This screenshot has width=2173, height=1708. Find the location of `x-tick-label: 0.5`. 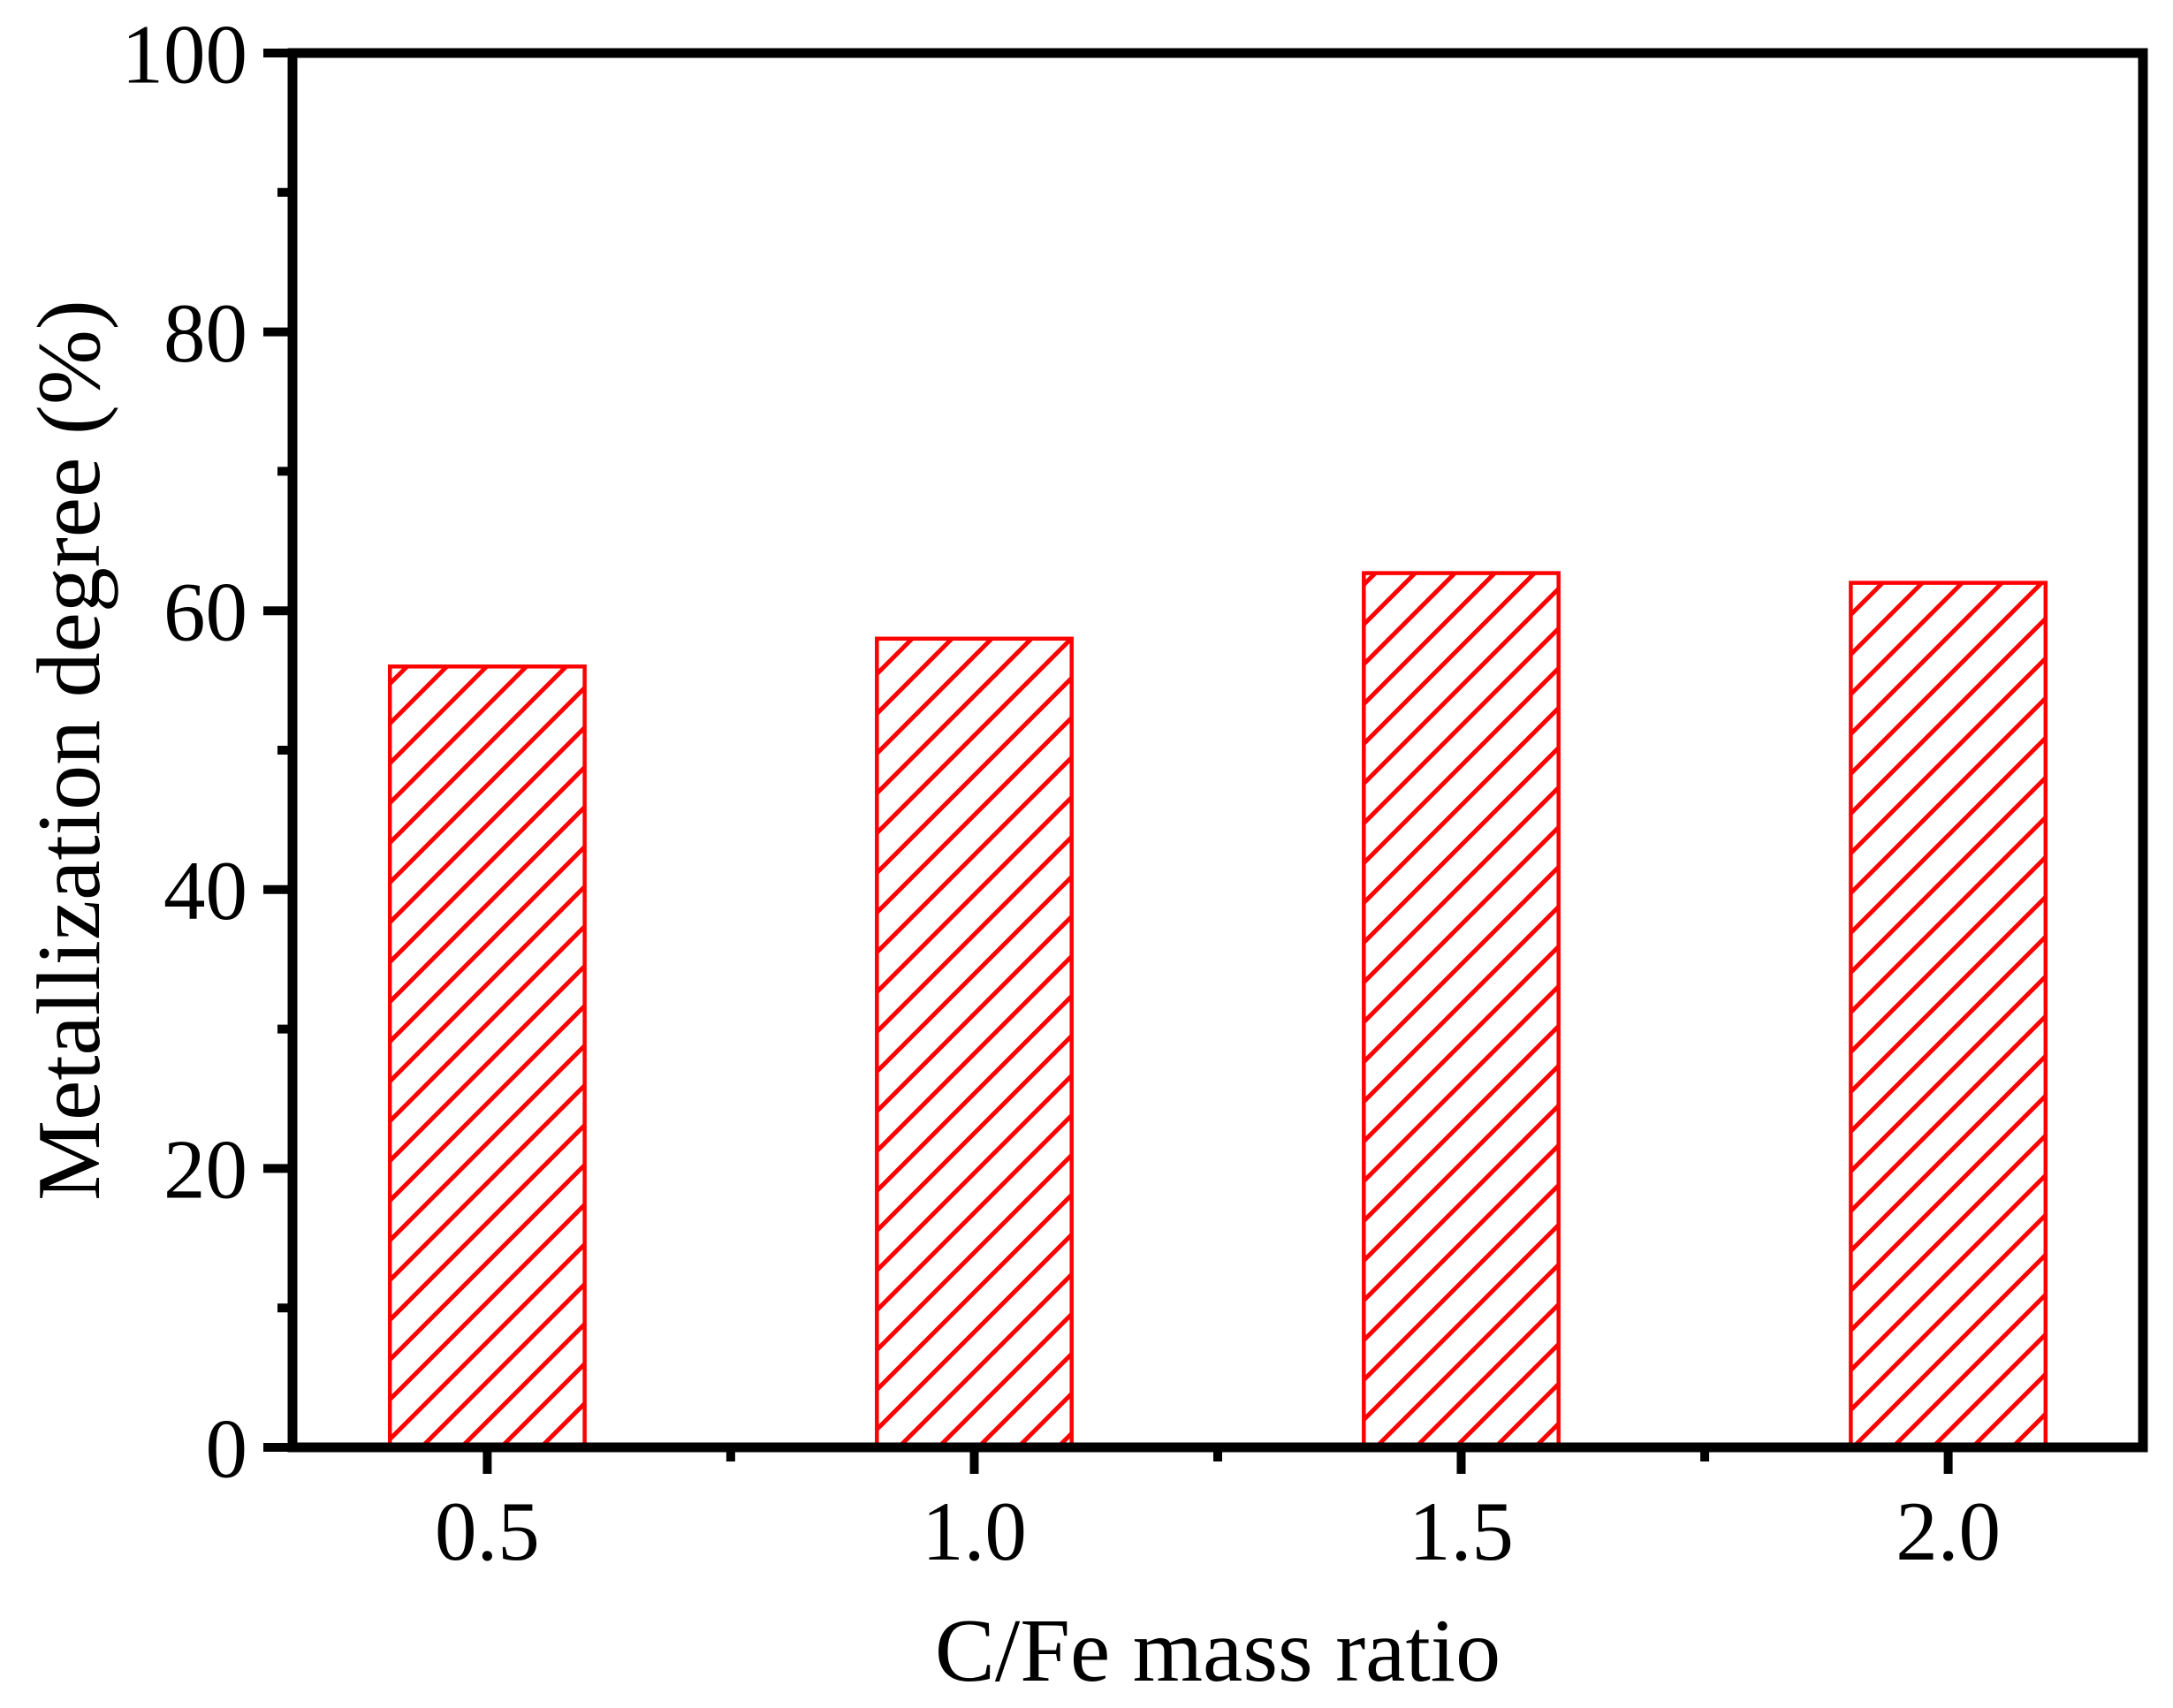

x-tick-label: 0.5 is located at coordinates (487, 1531).